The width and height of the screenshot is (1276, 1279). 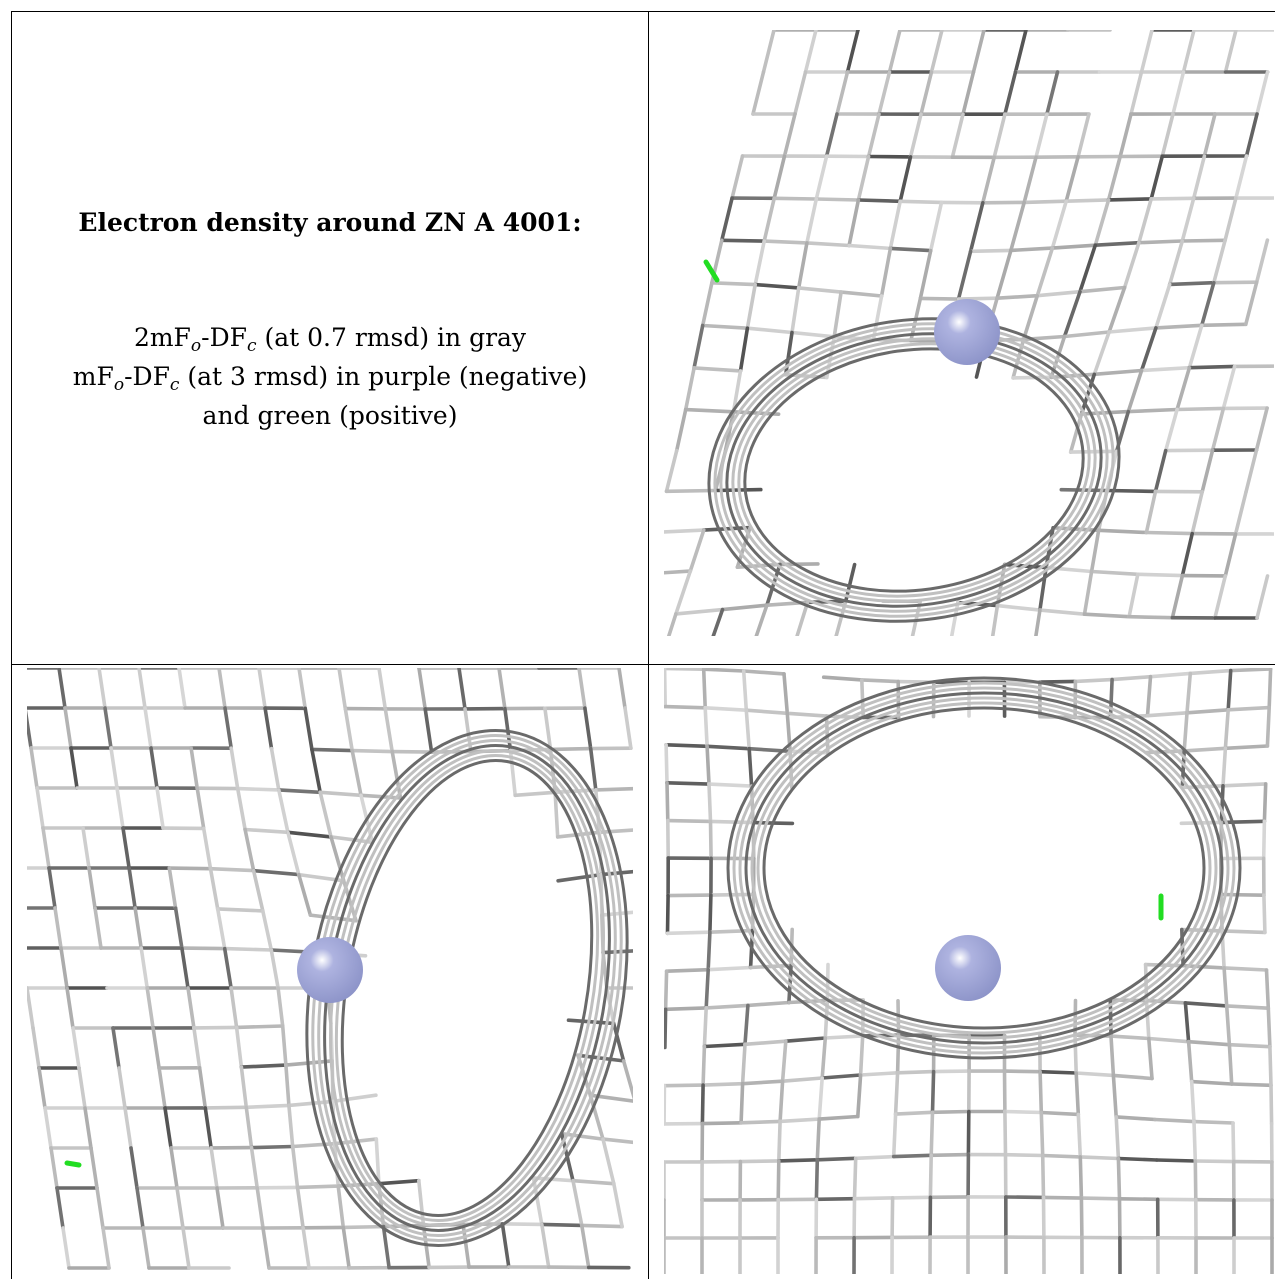 What do you see at coordinates (196, 346) in the screenshot?
I see `caption-line-1-sub-o: o` at bounding box center [196, 346].